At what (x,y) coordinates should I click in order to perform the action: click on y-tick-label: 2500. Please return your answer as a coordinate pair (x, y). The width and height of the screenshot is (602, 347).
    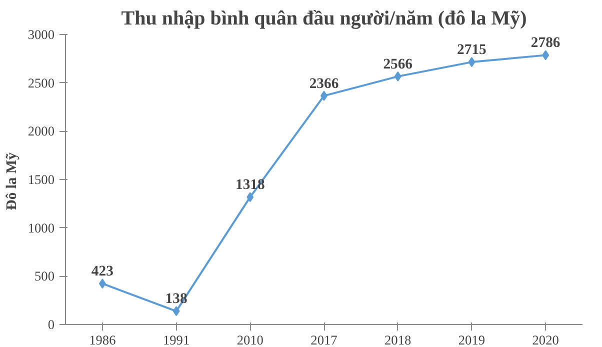
    Looking at the image, I should click on (41, 82).